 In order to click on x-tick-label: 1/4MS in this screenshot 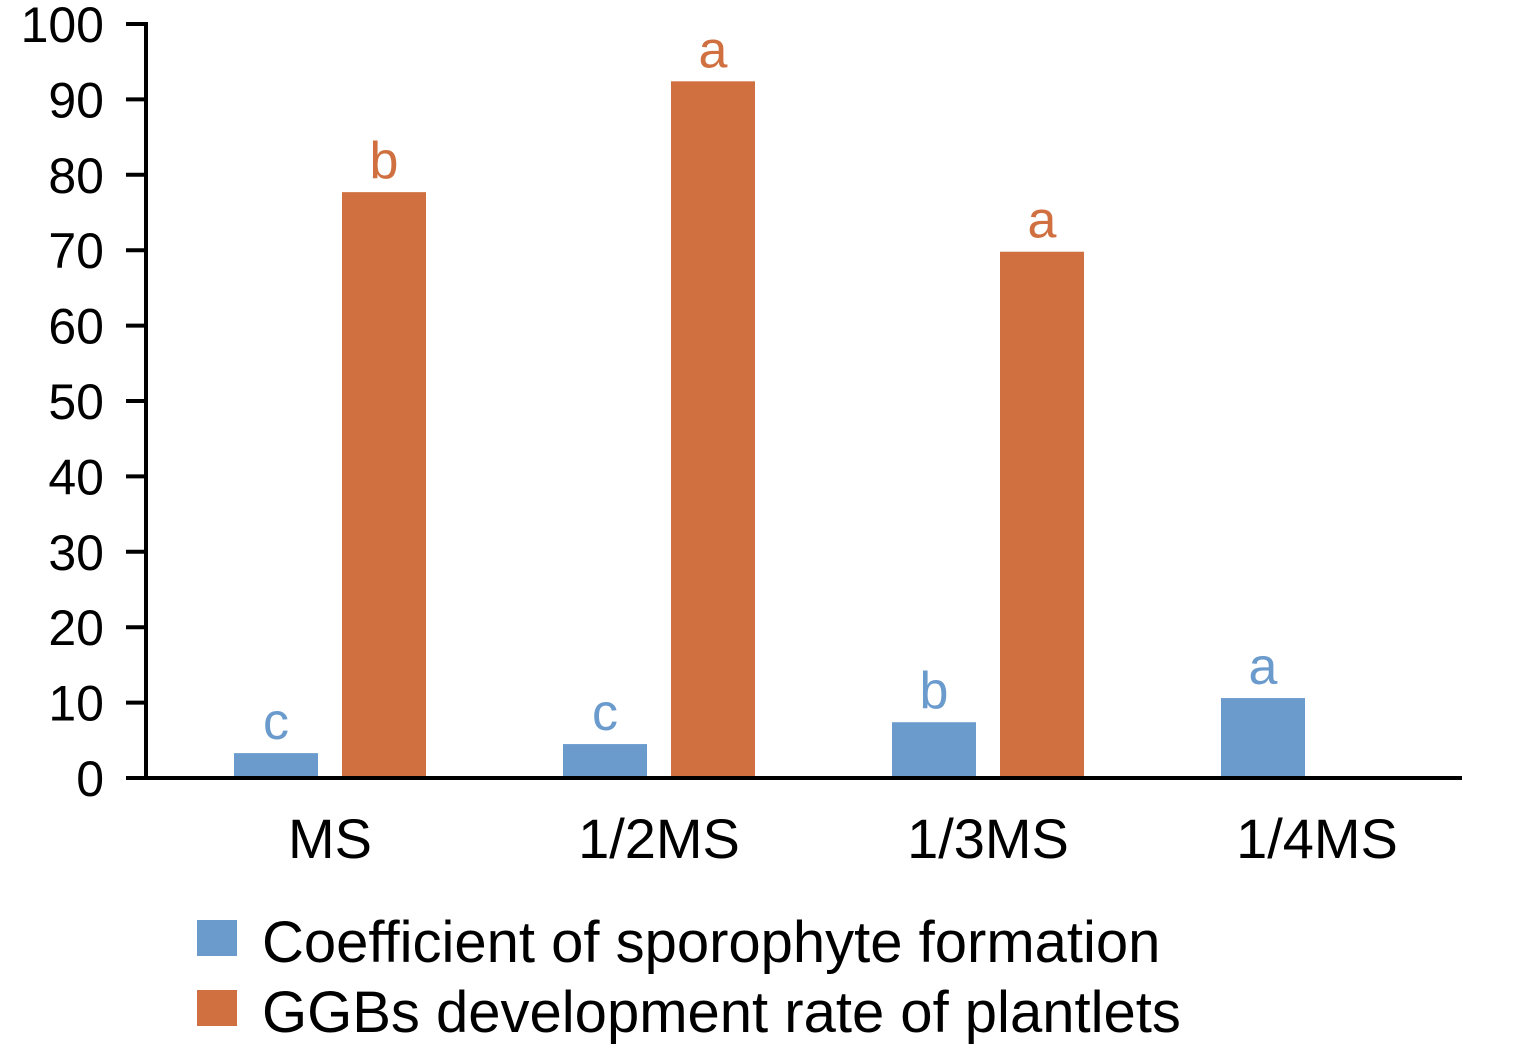, I will do `click(1317, 838)`.